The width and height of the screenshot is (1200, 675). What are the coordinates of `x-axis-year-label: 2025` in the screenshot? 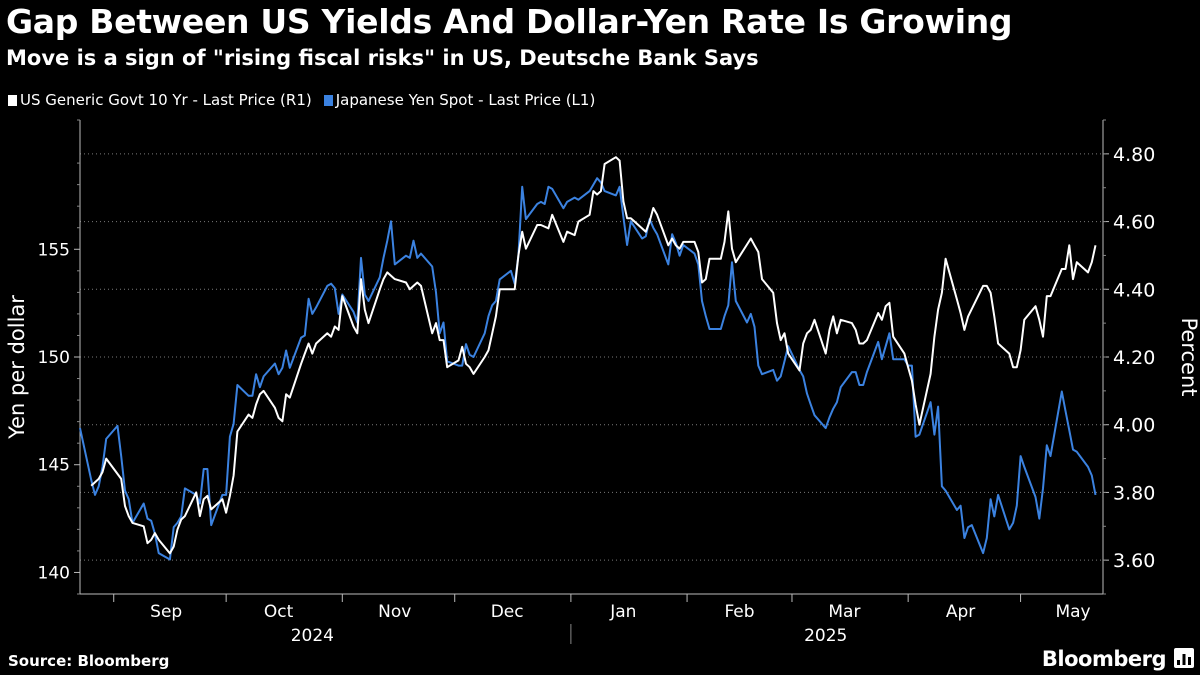 It's located at (825, 636).